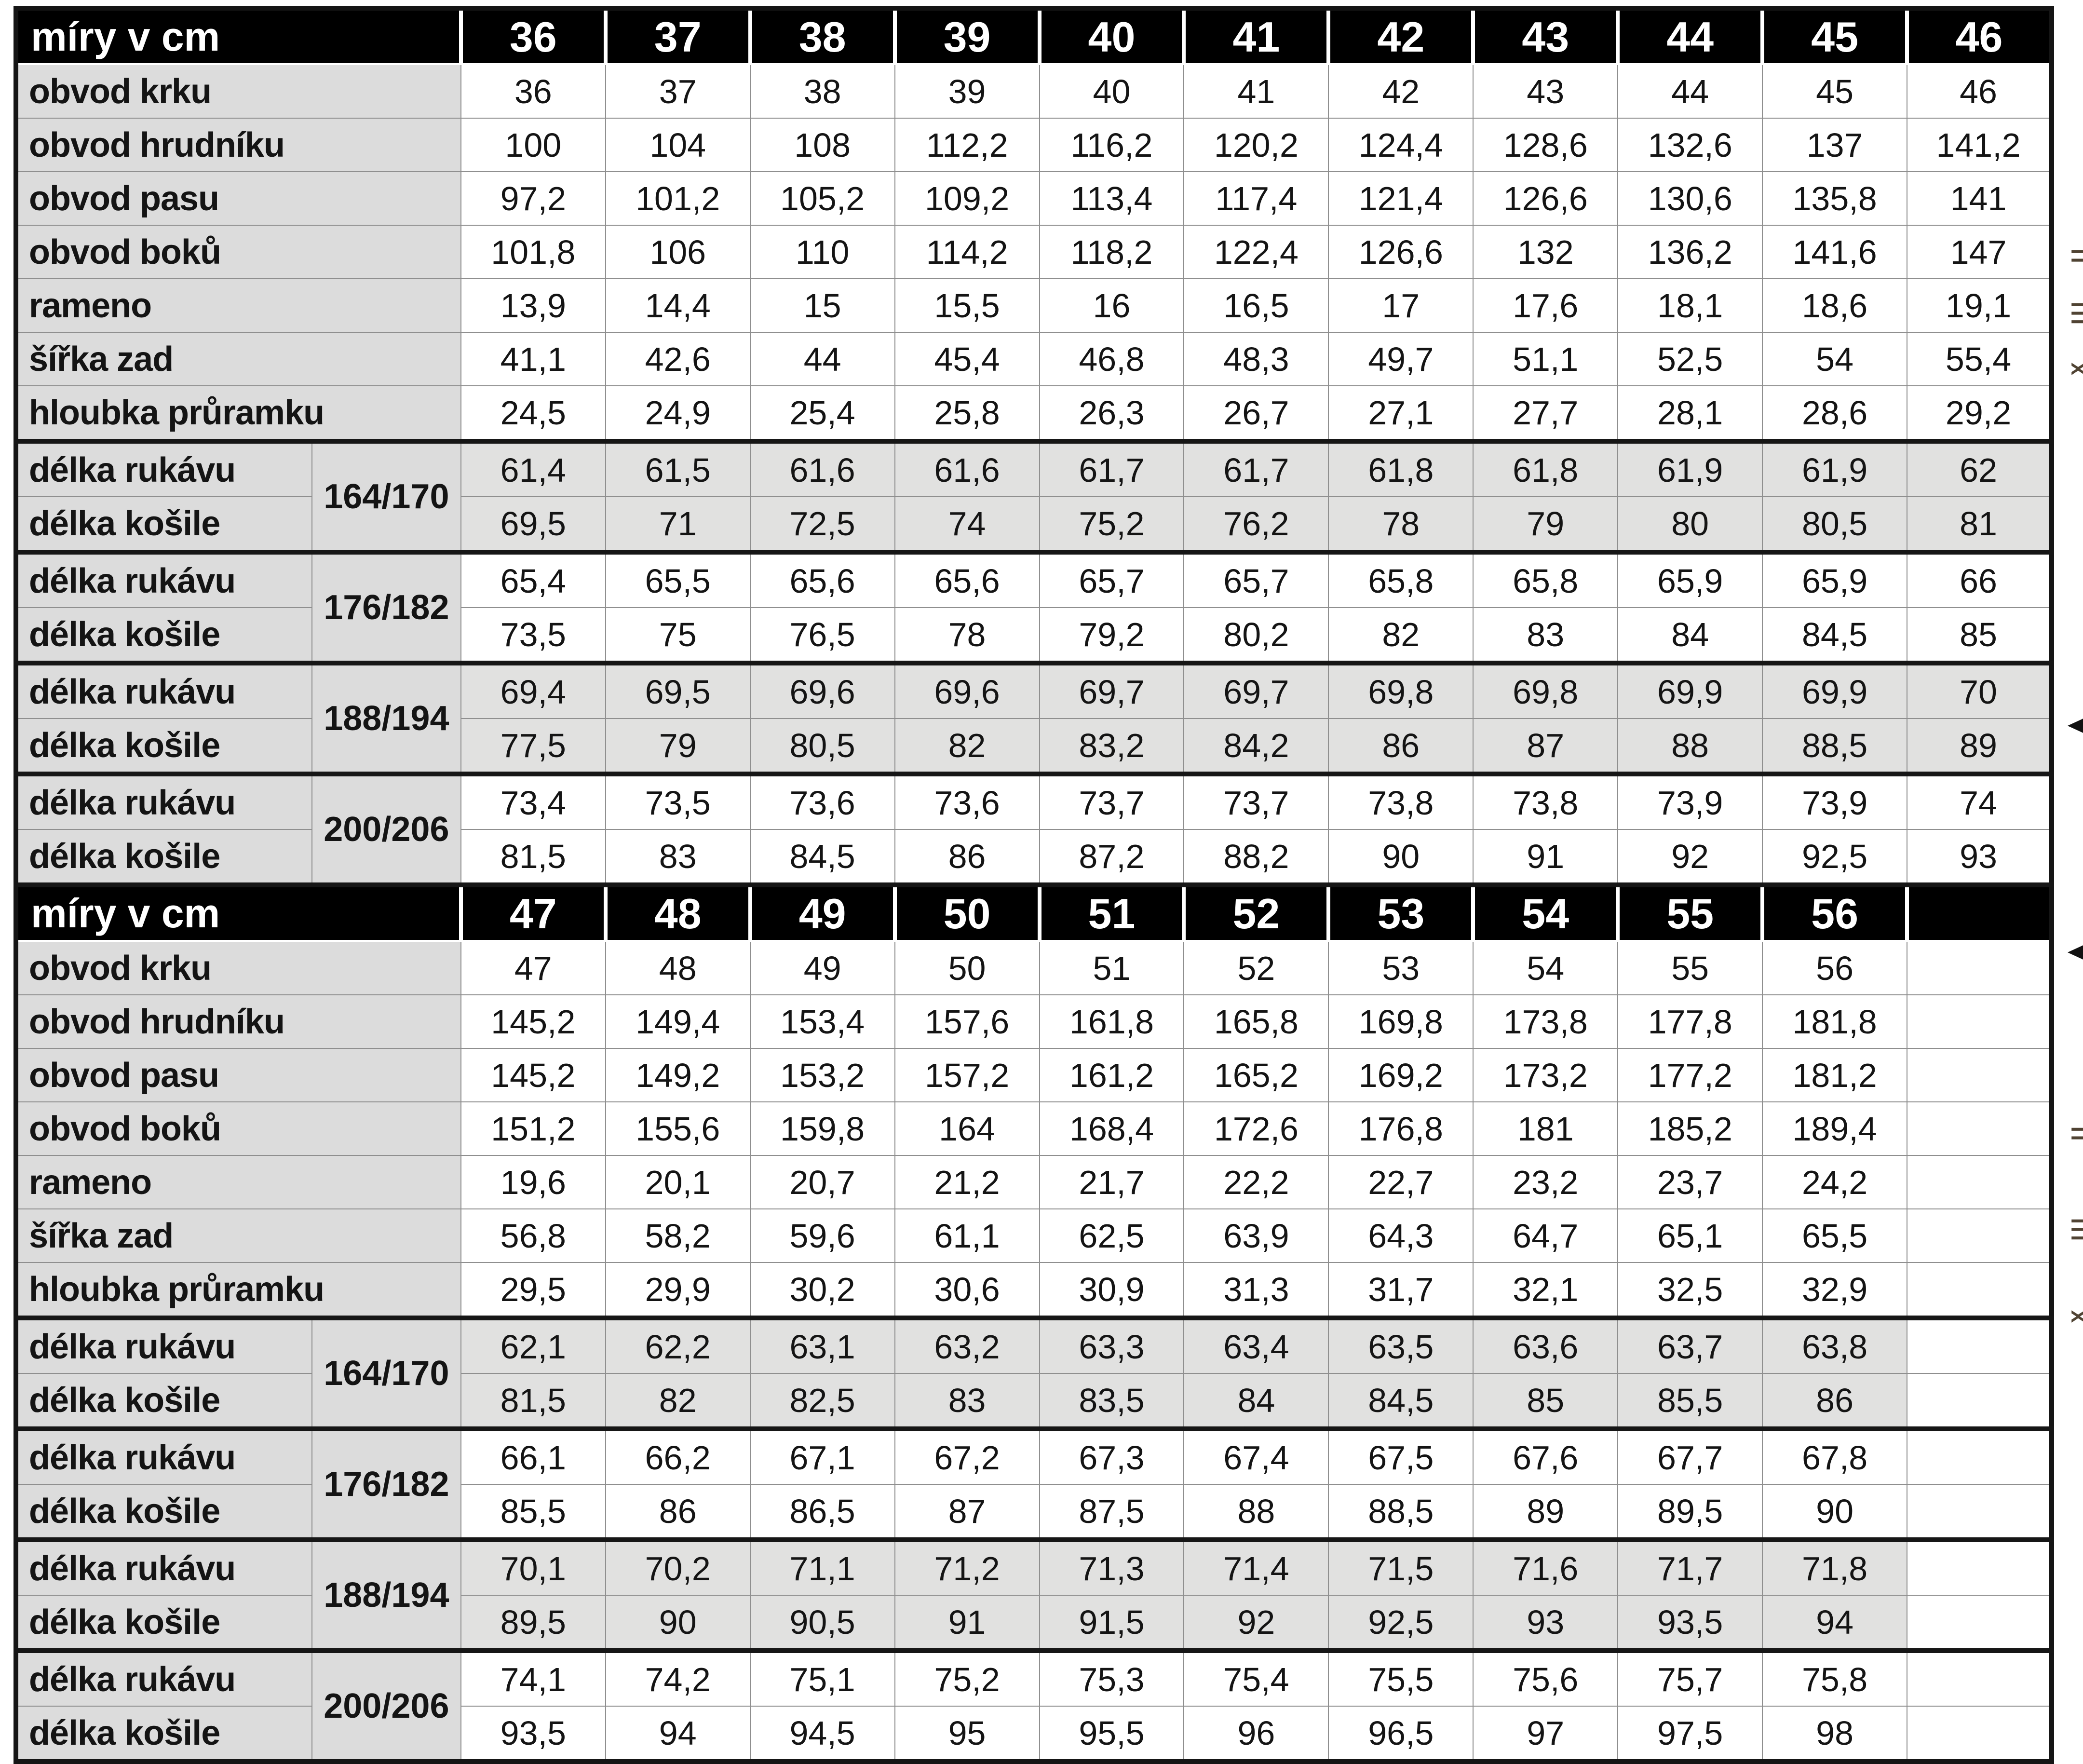 The image size is (2083, 1764). What do you see at coordinates (386, 1594) in the screenshot?
I see `height-range-label: 188/194` at bounding box center [386, 1594].